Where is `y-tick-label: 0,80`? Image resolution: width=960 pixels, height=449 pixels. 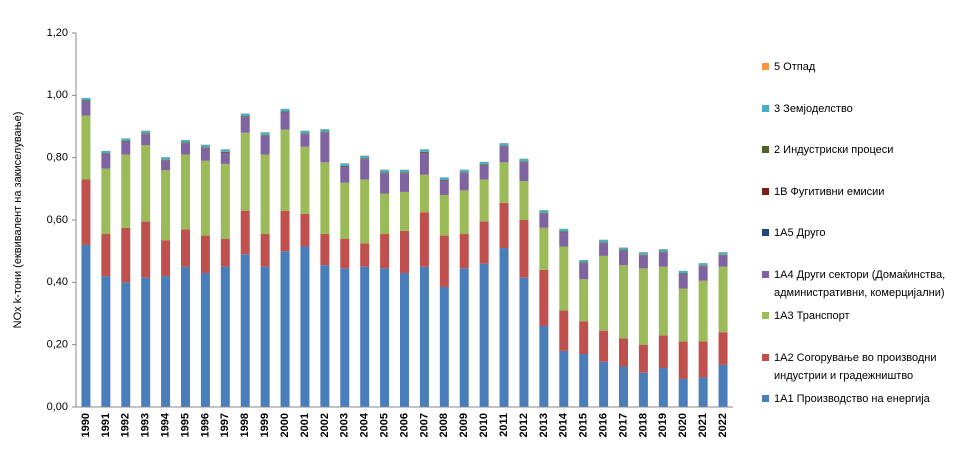 y-tick-label: 0,80 is located at coordinates (57, 158).